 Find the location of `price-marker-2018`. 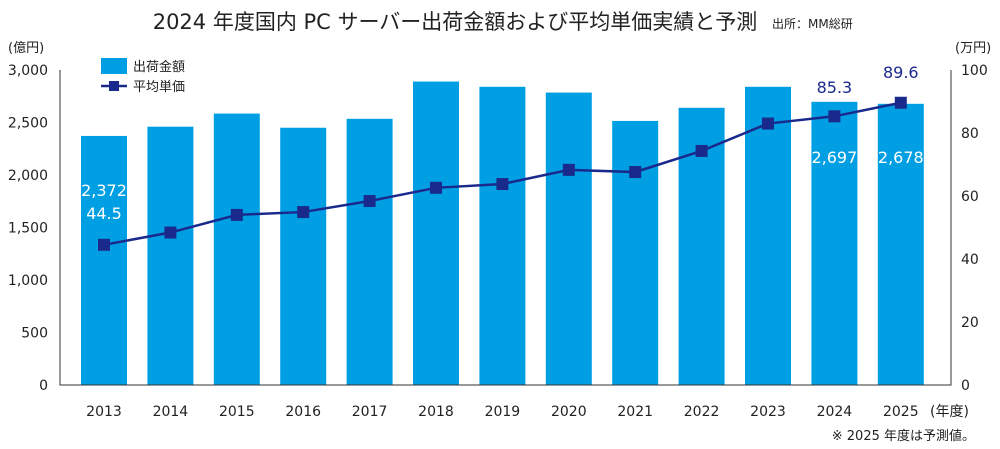

price-marker-2018 is located at coordinates (436, 187).